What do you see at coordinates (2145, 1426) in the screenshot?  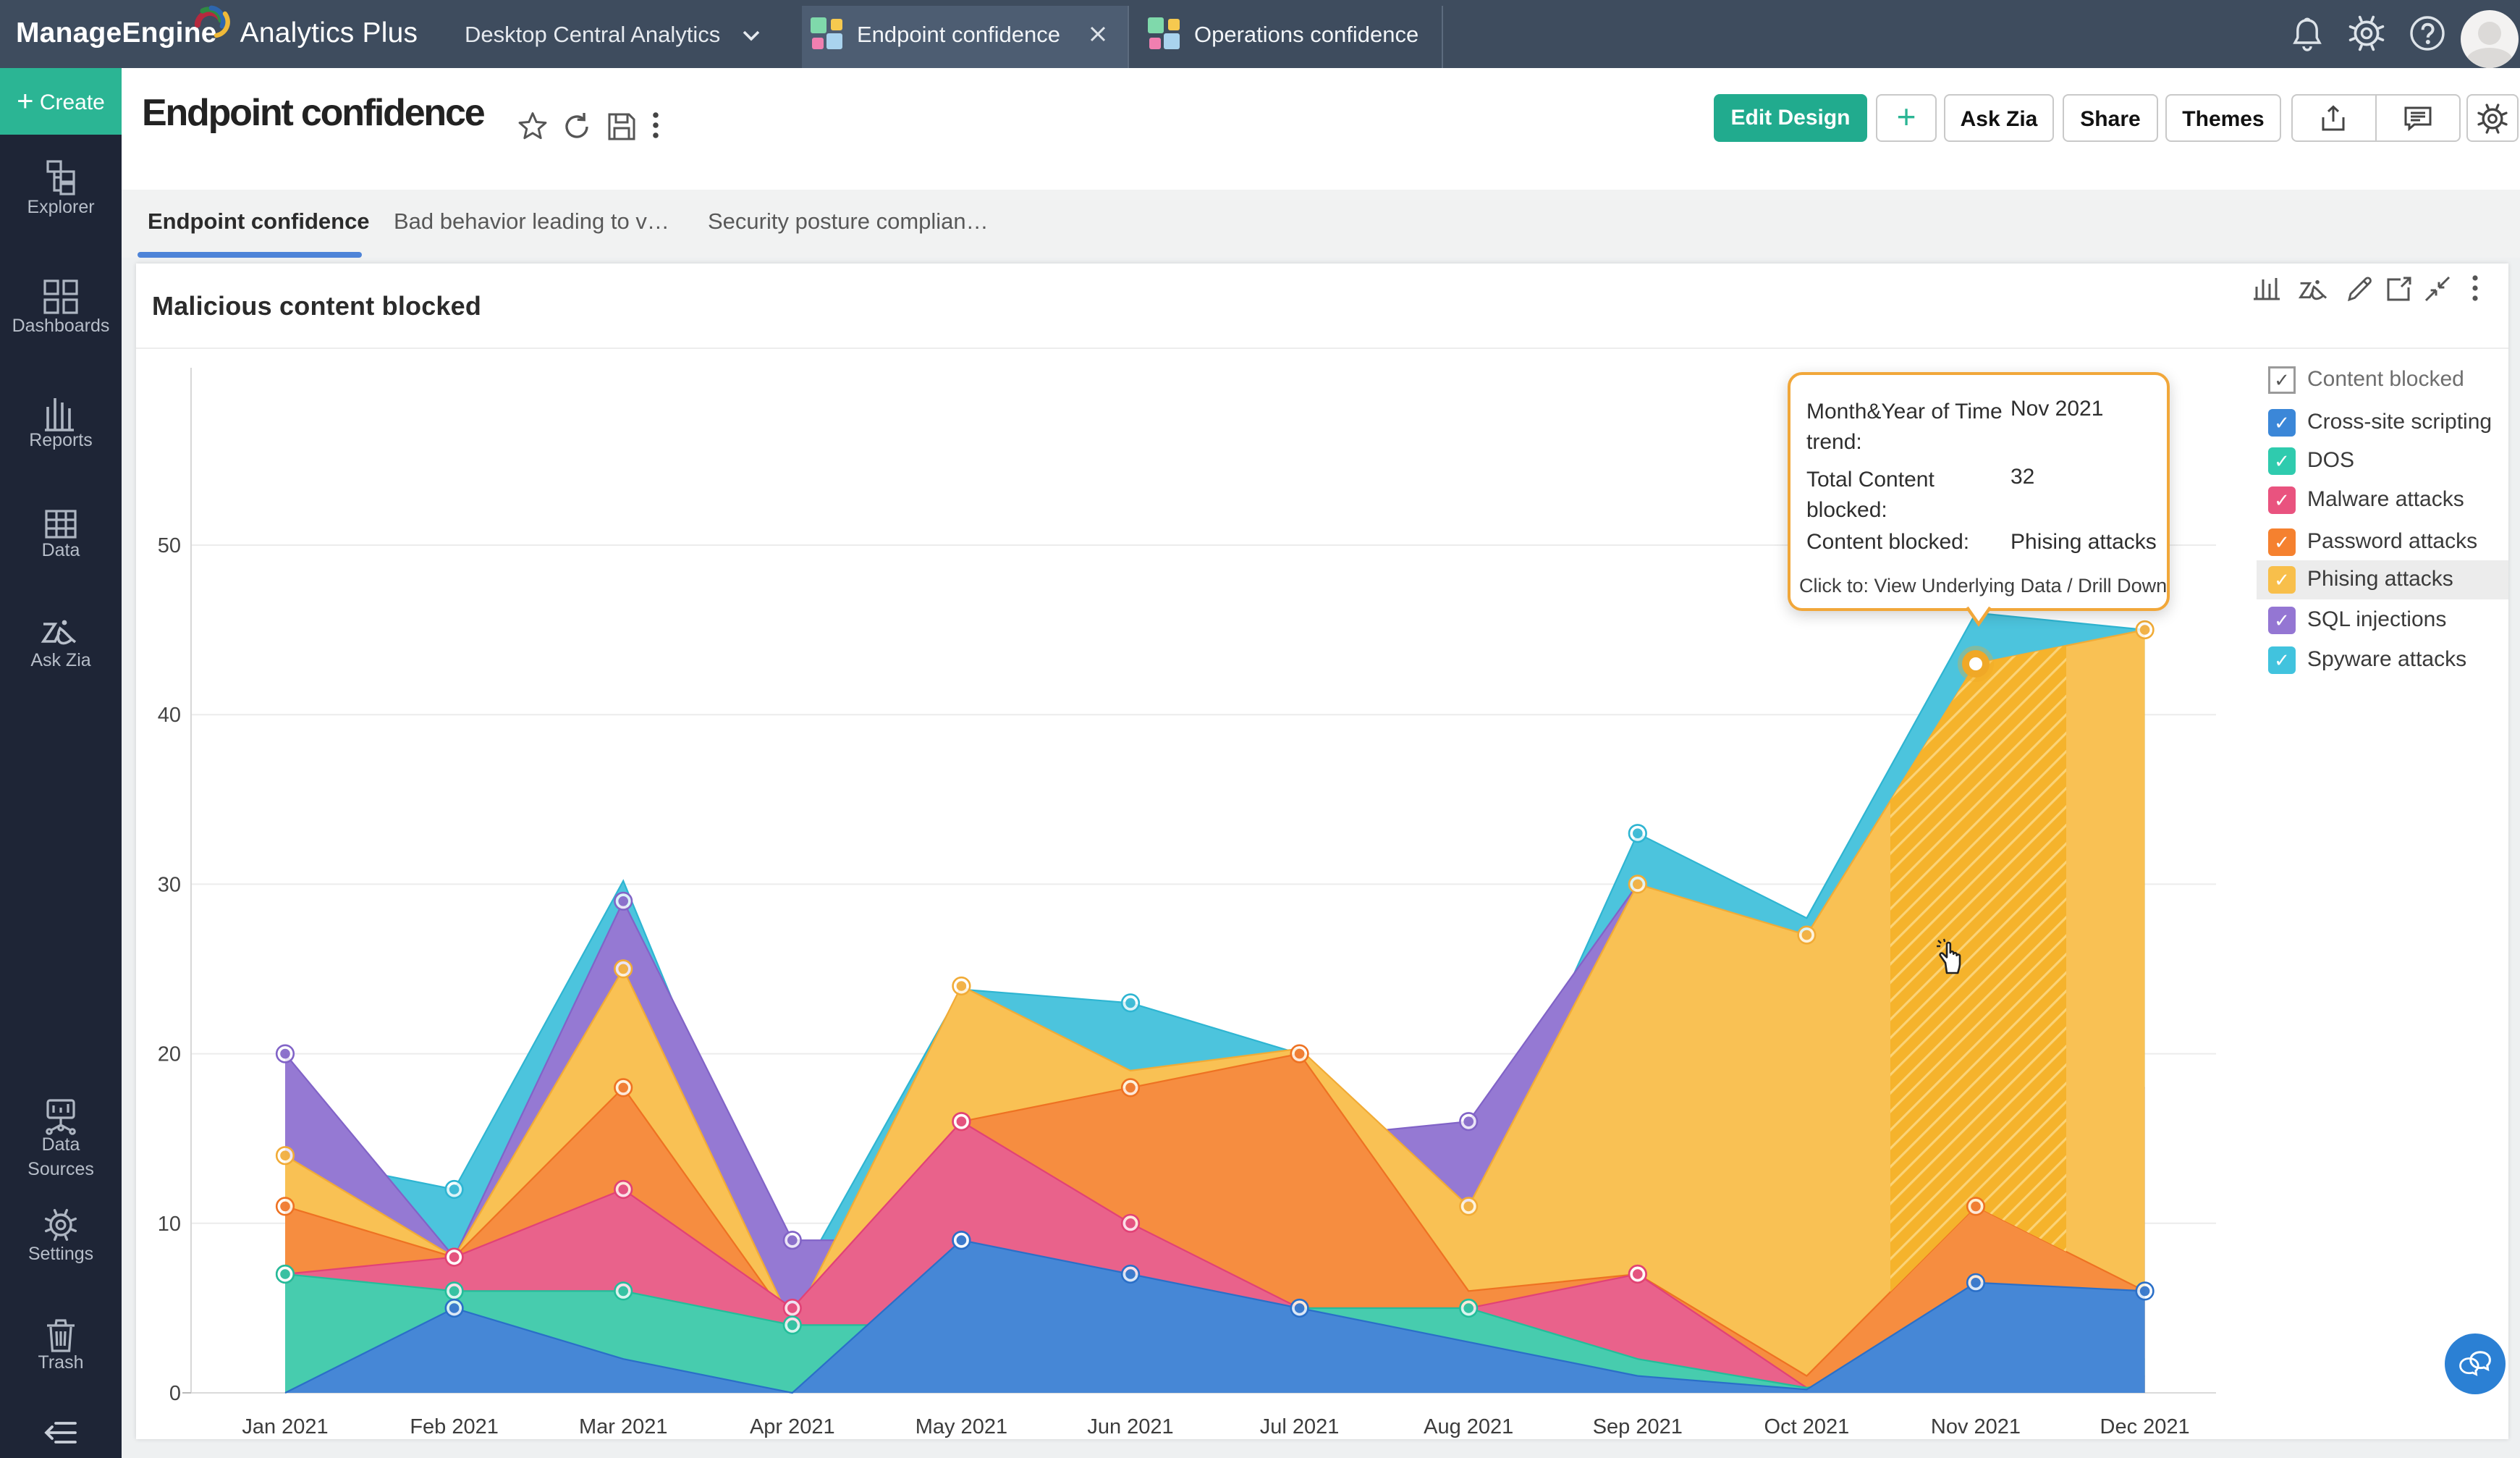 I see `svg-text: Dec 2021` at bounding box center [2145, 1426].